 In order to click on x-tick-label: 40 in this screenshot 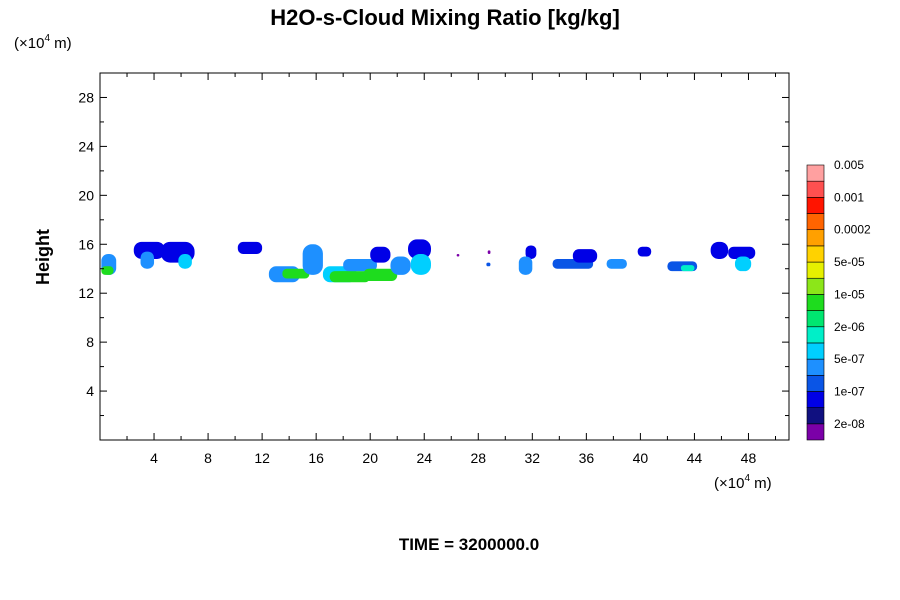, I will do `click(641, 458)`.